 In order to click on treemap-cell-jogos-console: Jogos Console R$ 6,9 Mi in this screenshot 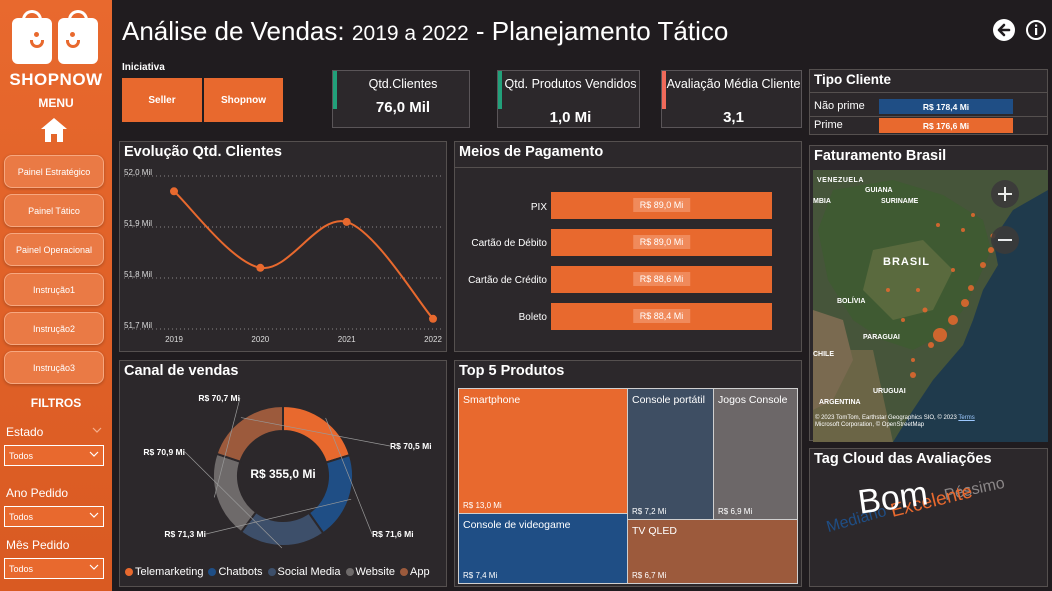, I will do `click(755, 454)`.